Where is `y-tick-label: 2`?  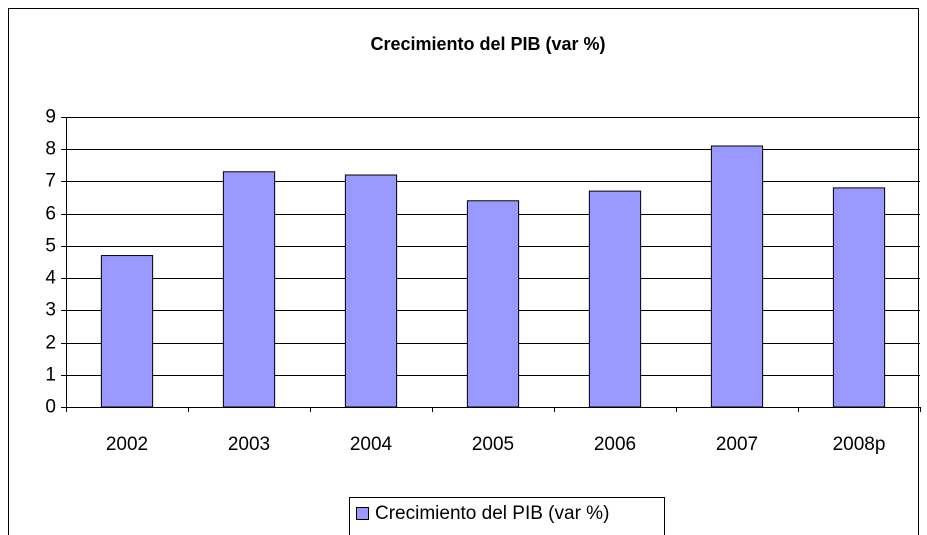
y-tick-label: 2 is located at coordinates (50, 343).